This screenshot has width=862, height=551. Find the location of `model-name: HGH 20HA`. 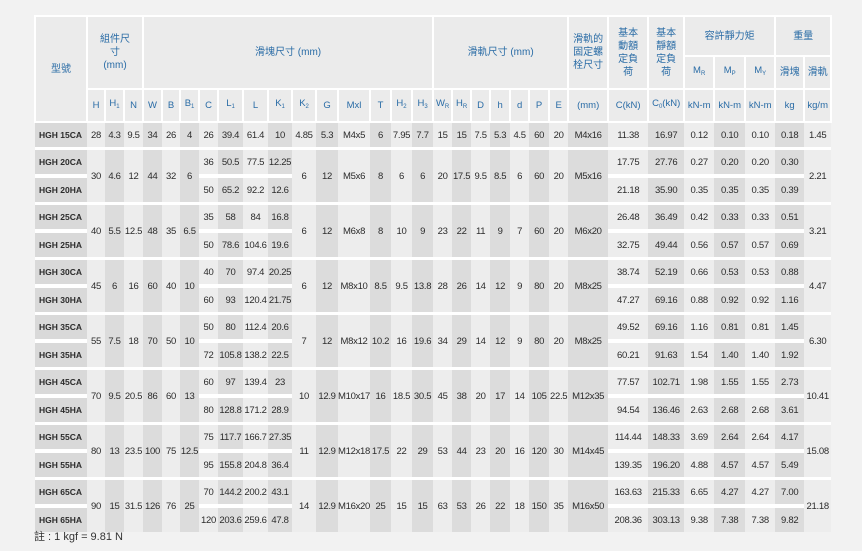

model-name: HGH 20HA is located at coordinates (61, 189).